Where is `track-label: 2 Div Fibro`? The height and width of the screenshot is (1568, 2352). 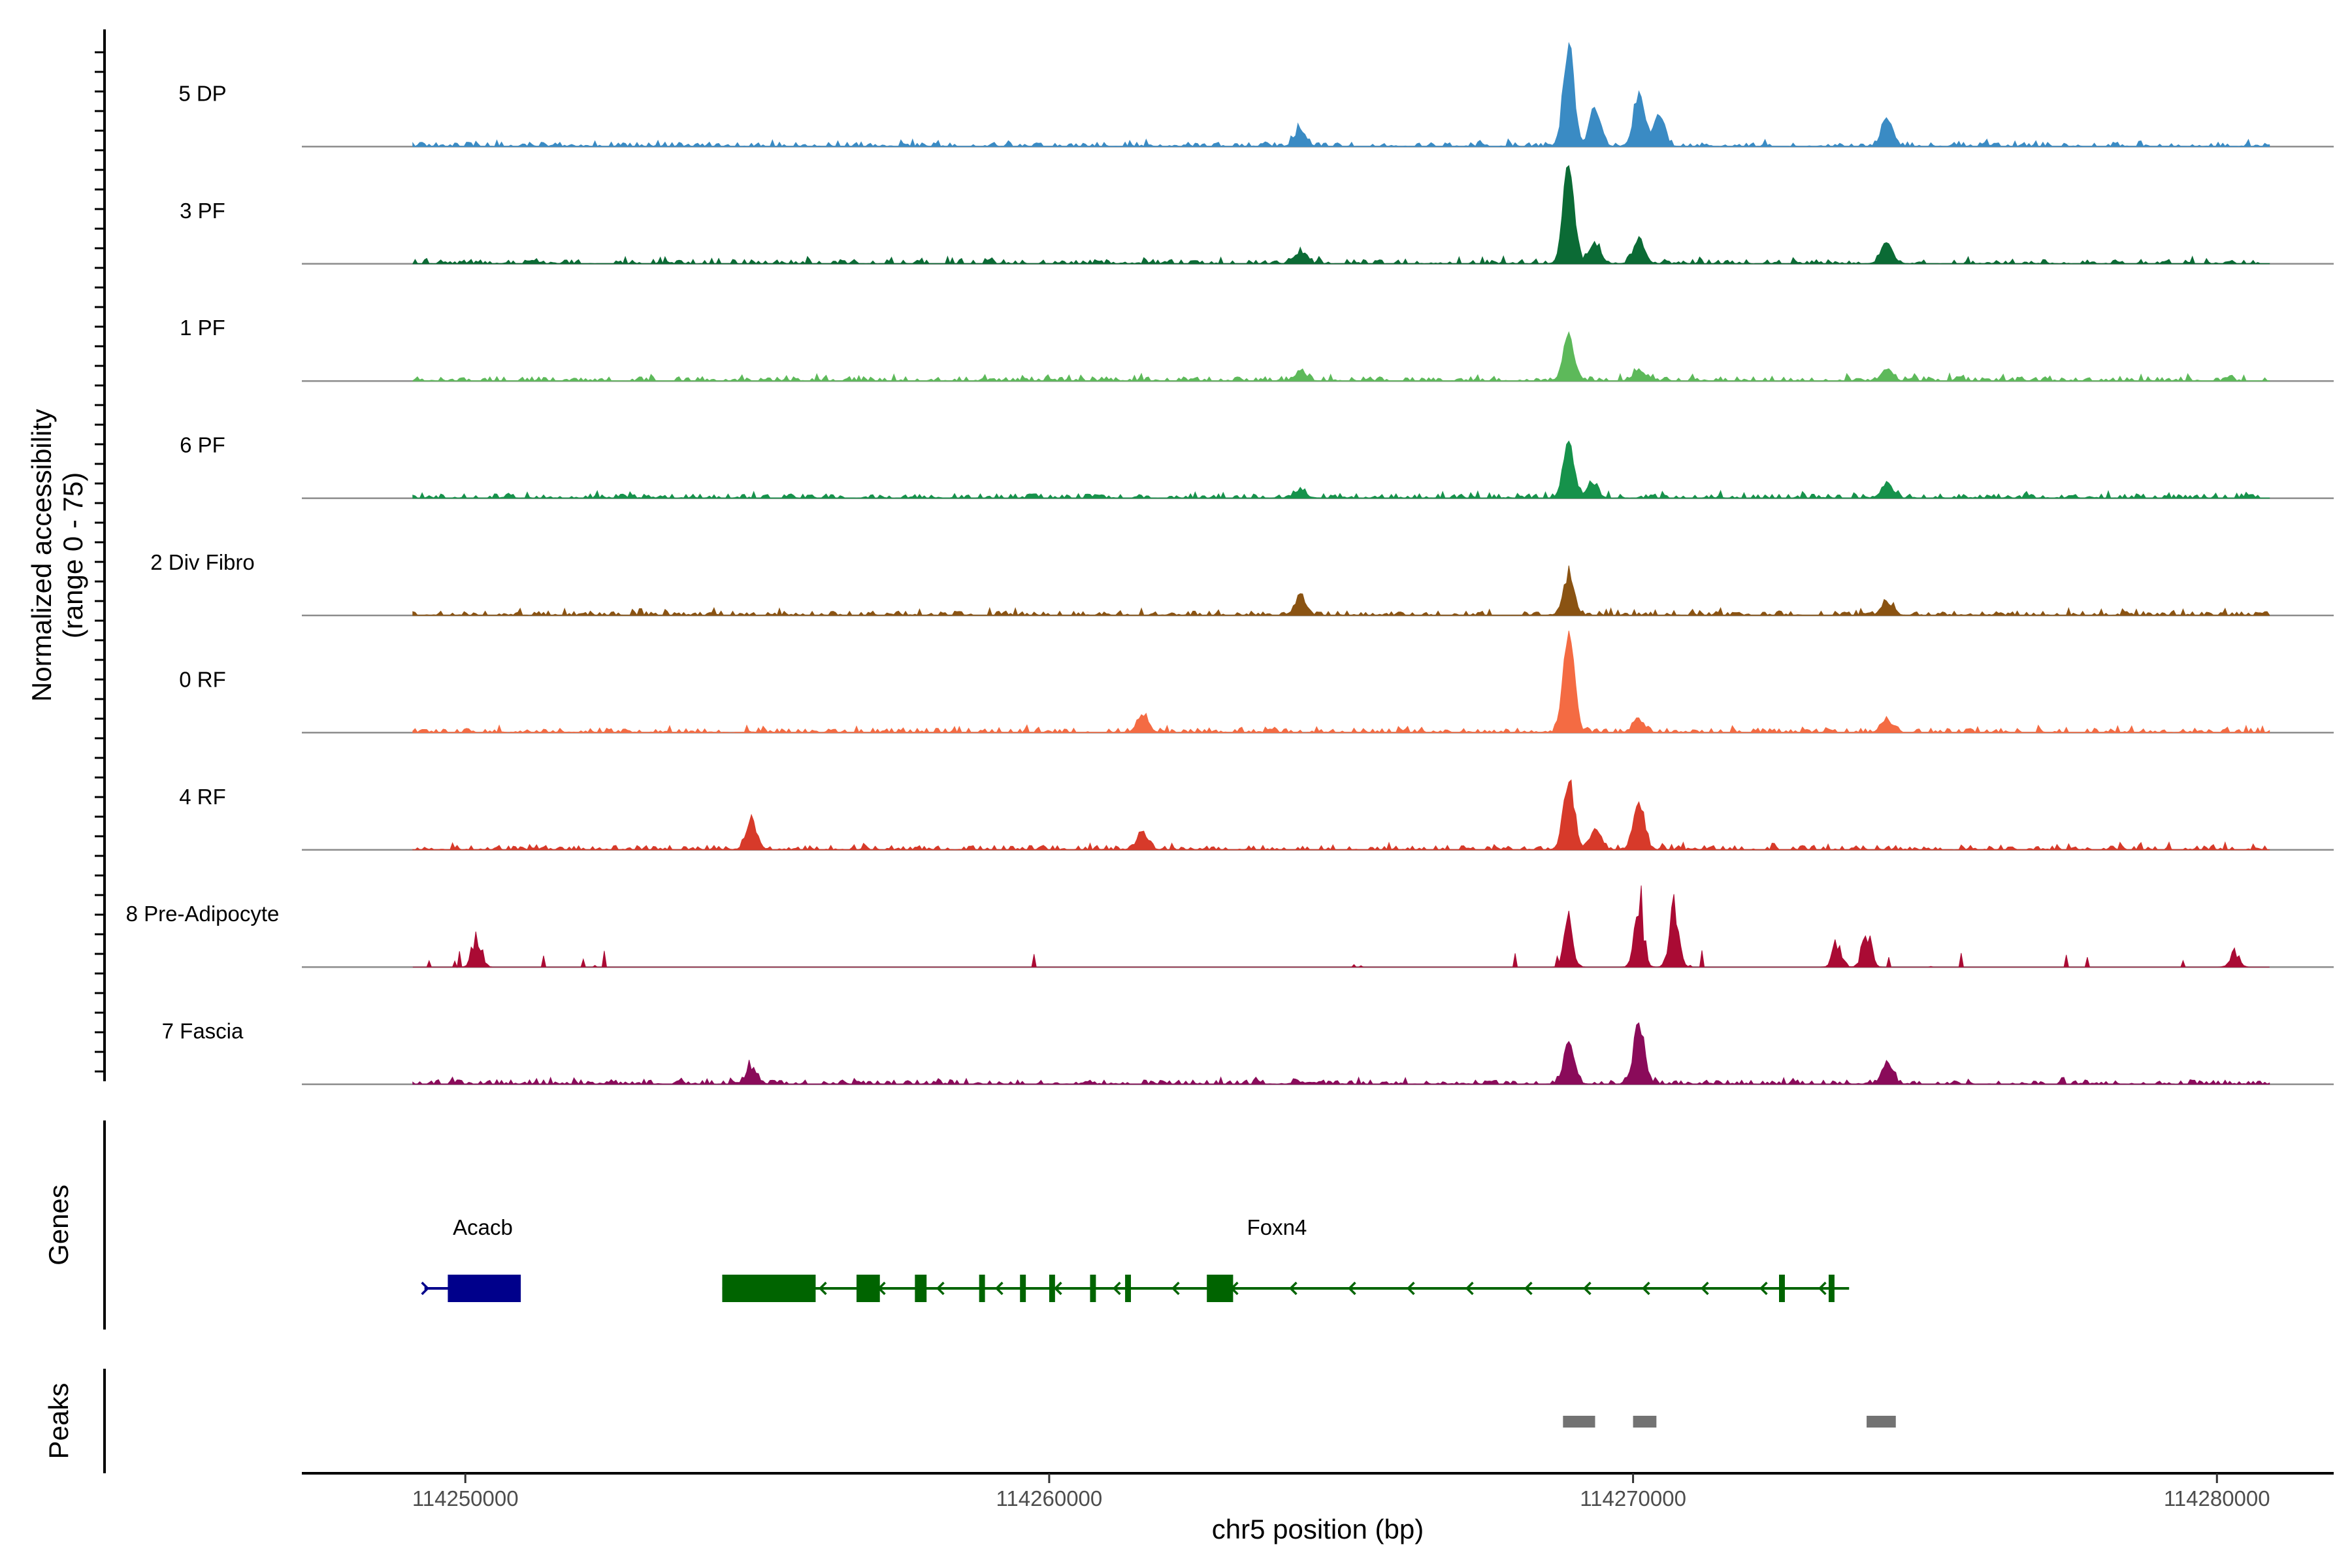
track-label: 2 Div Fibro is located at coordinates (202, 562).